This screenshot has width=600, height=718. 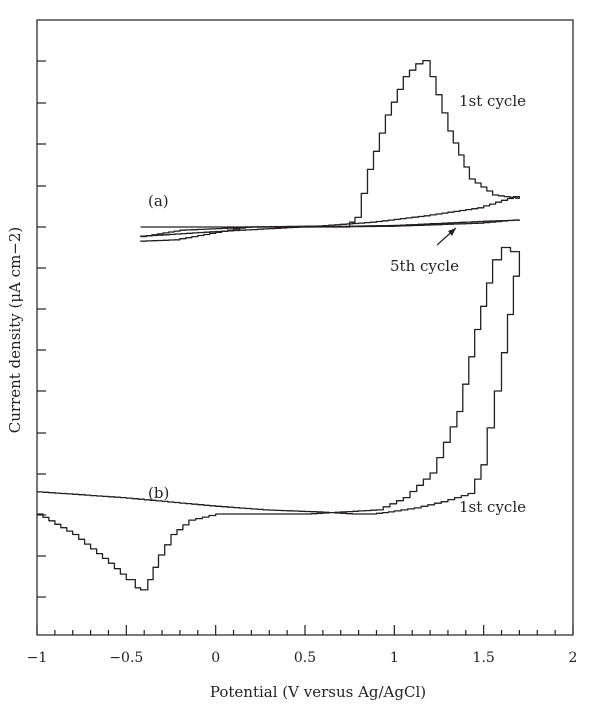 What do you see at coordinates (318, 692) in the screenshot?
I see `x-axis-title: Potential (V versus Ag/AgCl)` at bounding box center [318, 692].